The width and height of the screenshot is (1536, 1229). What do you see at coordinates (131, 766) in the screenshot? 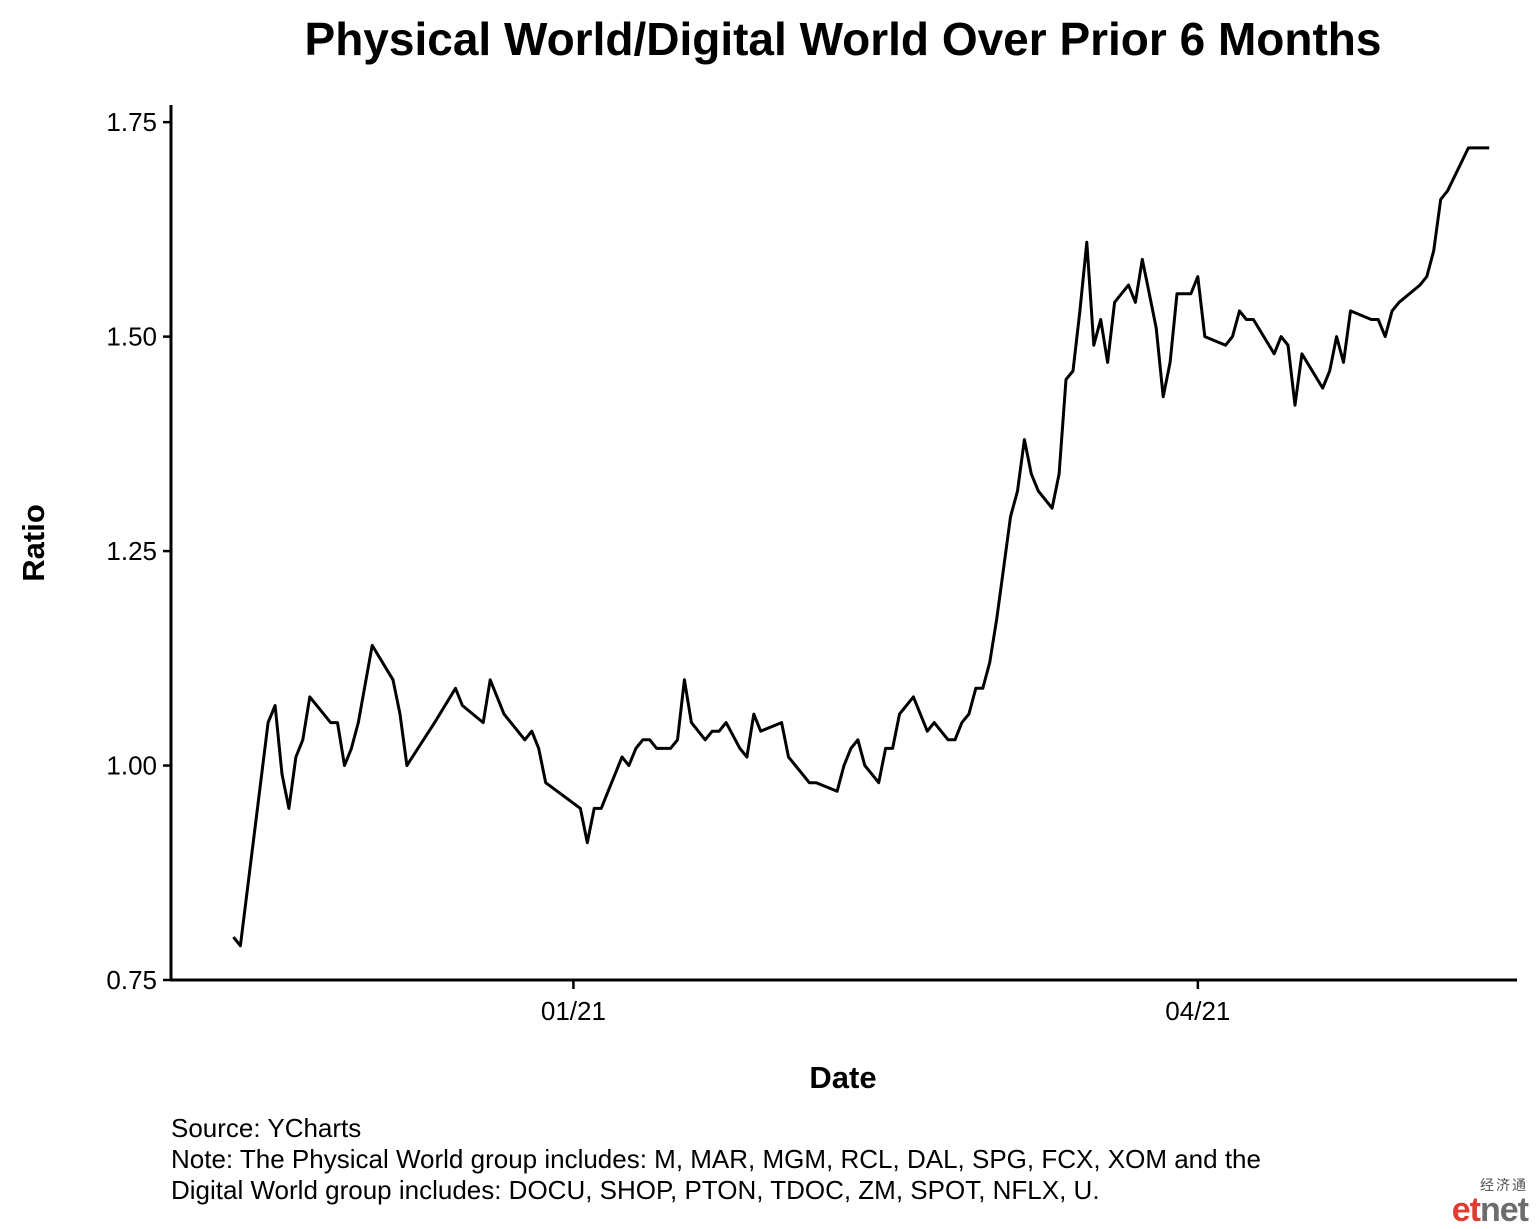
I see `y-tick-label: 1.00` at bounding box center [131, 766].